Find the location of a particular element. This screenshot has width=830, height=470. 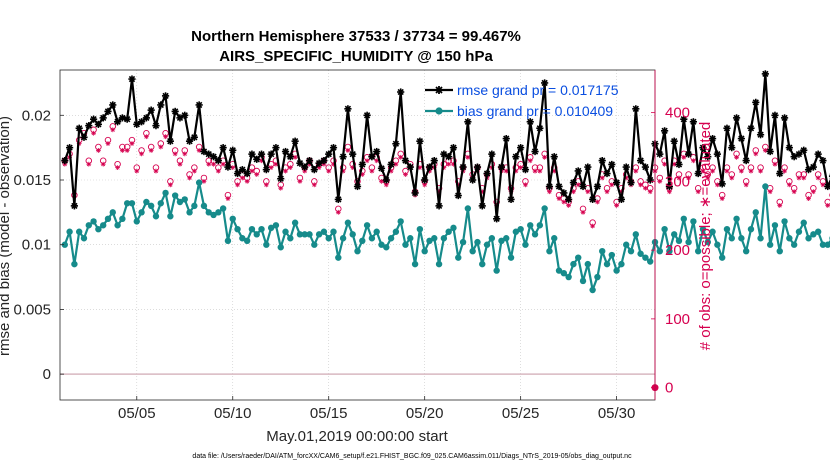

chart-subtitle: AIRS_SPECIFIC_HUMIDITY @ 150 hPa is located at coordinates (356, 56).